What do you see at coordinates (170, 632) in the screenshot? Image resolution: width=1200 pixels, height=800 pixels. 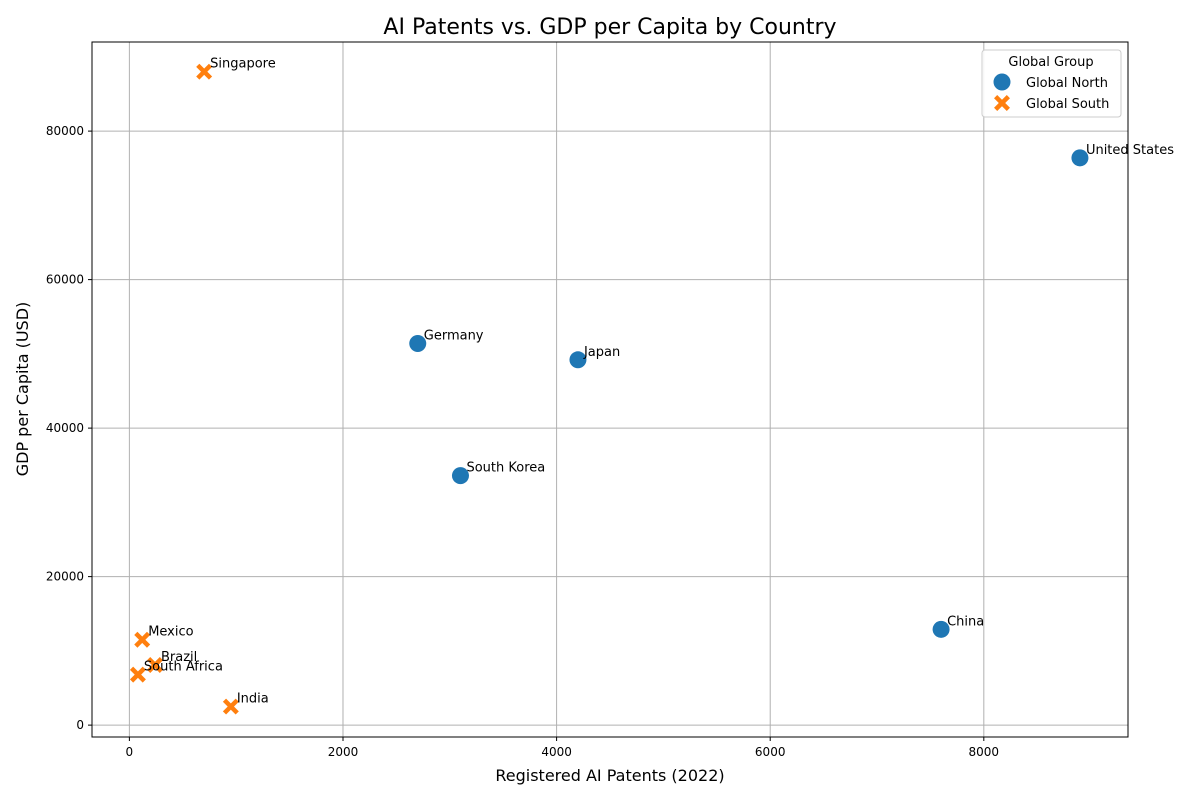 I see `point-label: Mexico` at bounding box center [170, 632].